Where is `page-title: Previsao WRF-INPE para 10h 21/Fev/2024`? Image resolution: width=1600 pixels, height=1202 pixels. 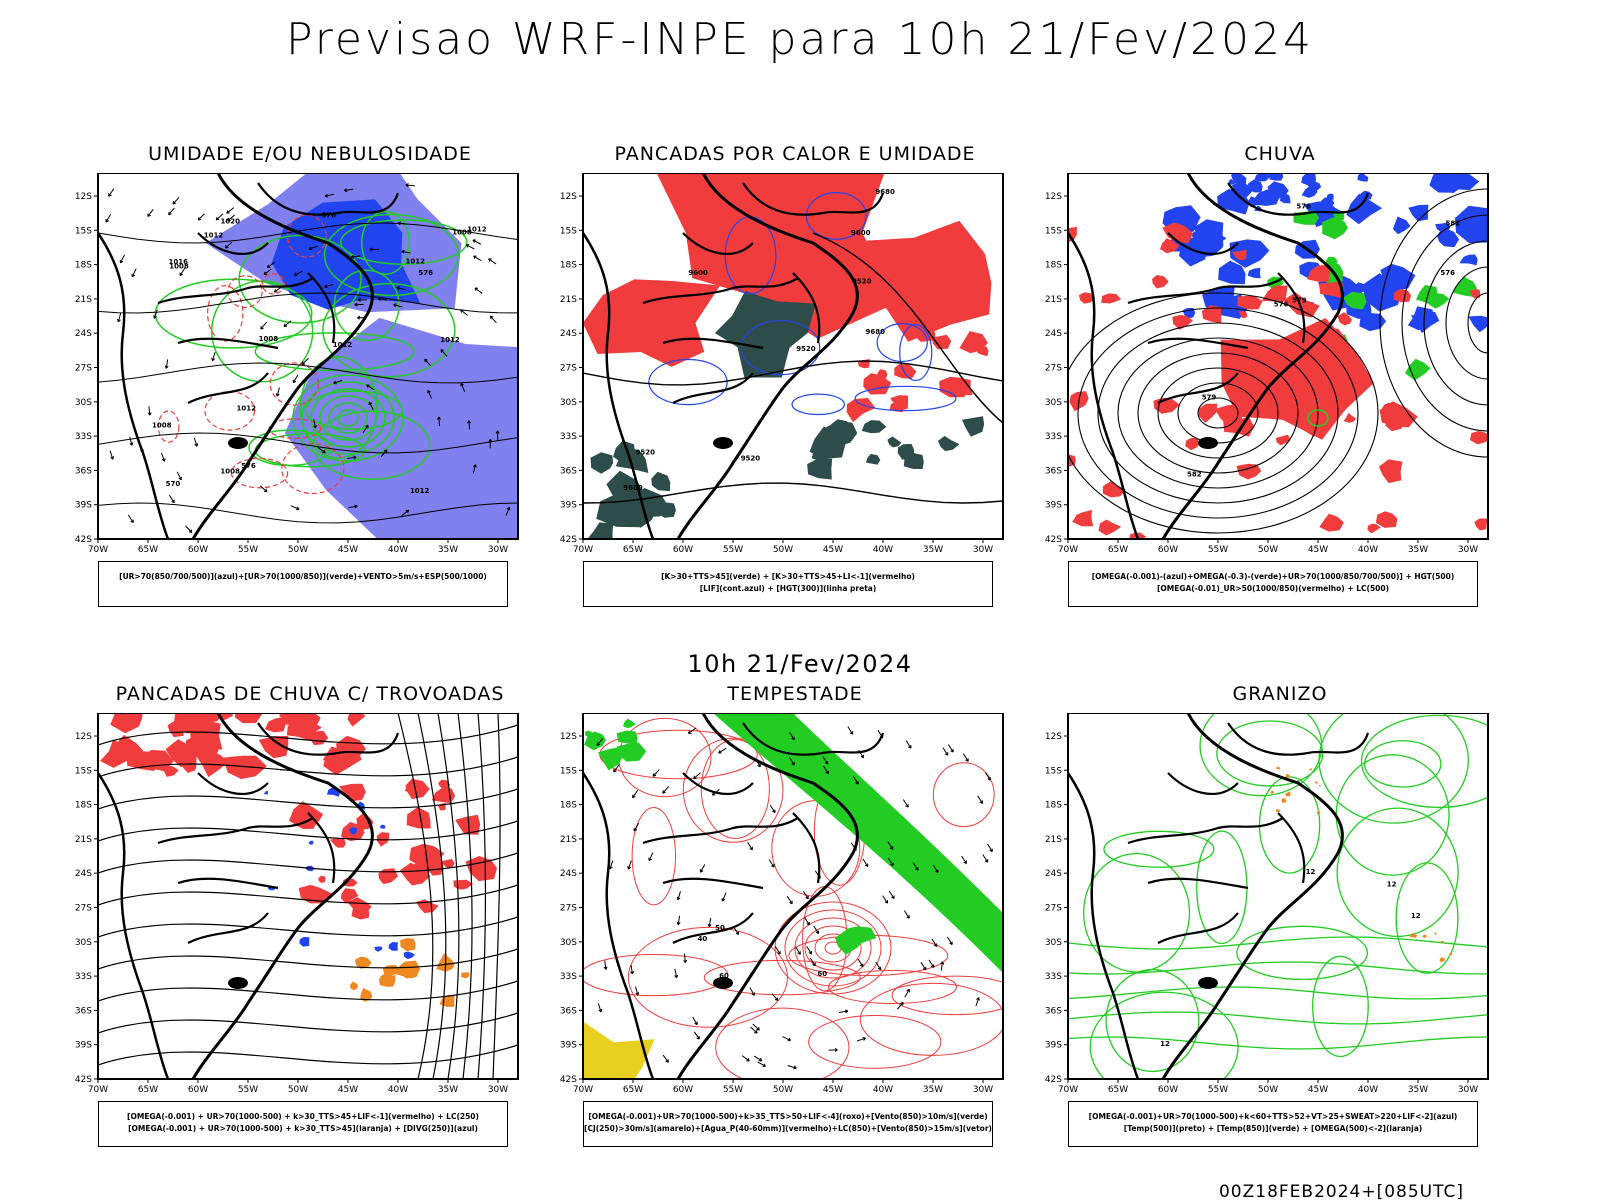
page-title: Previsao WRF-INPE para 10h 21/Fev/2024 is located at coordinates (800, 39).